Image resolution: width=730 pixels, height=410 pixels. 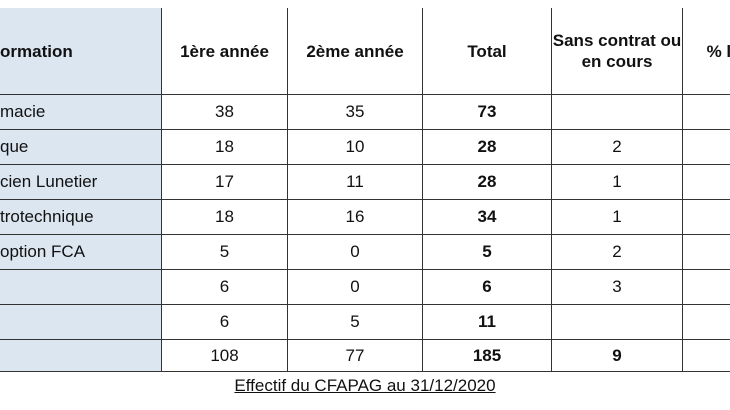 I want to click on table-cell: option FCA, so click(x=81, y=252).